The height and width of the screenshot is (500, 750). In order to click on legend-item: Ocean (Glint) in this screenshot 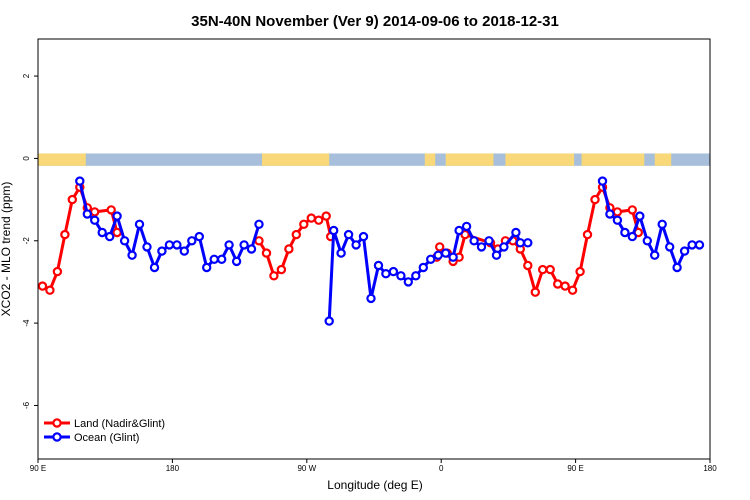, I will do `click(91, 438)`.